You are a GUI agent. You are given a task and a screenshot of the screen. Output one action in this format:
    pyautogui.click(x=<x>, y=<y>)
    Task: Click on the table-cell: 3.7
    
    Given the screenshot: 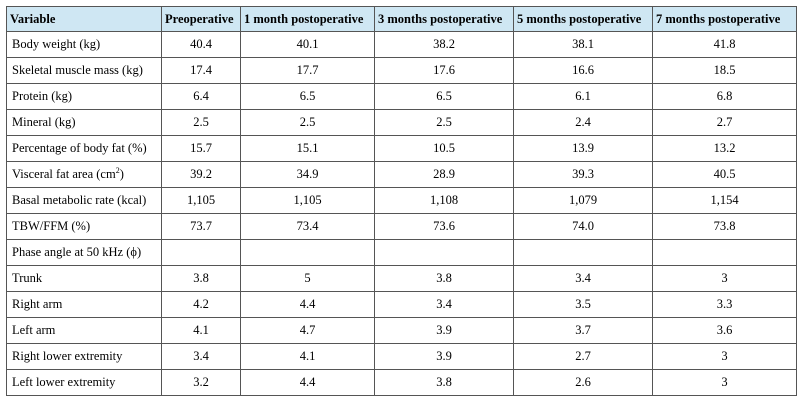 What is the action you would take?
    pyautogui.click(x=583, y=330)
    